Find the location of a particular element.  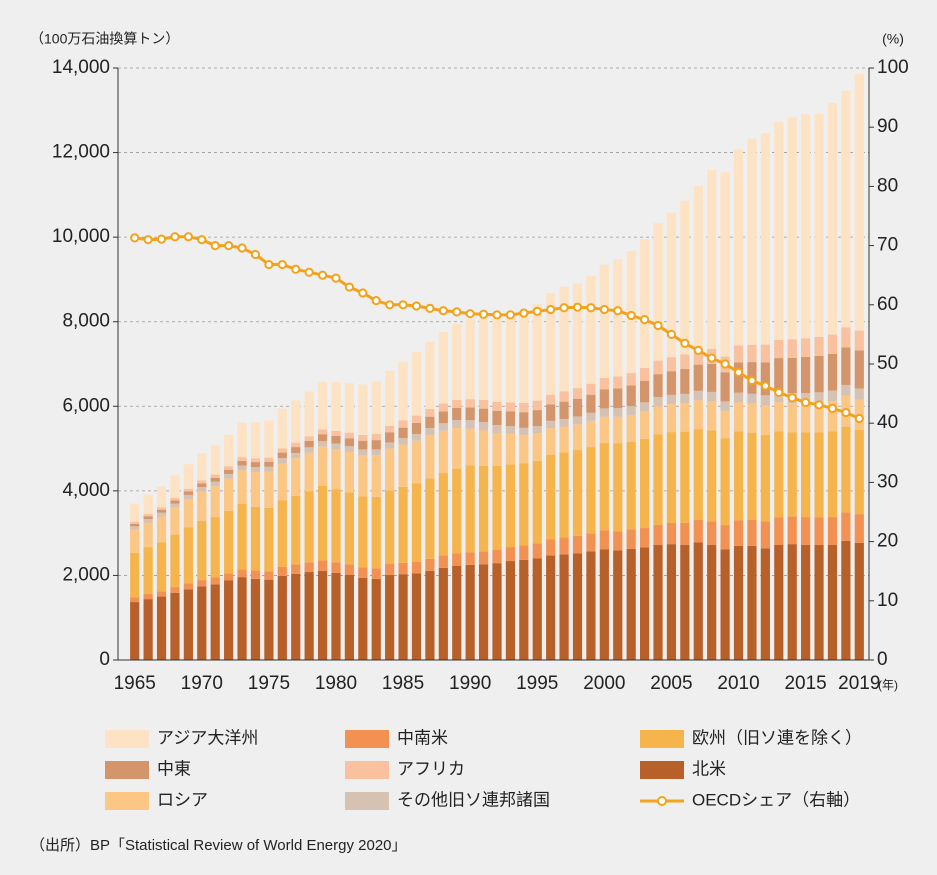

x-tick-label: 2019 is located at coordinates (859, 683).